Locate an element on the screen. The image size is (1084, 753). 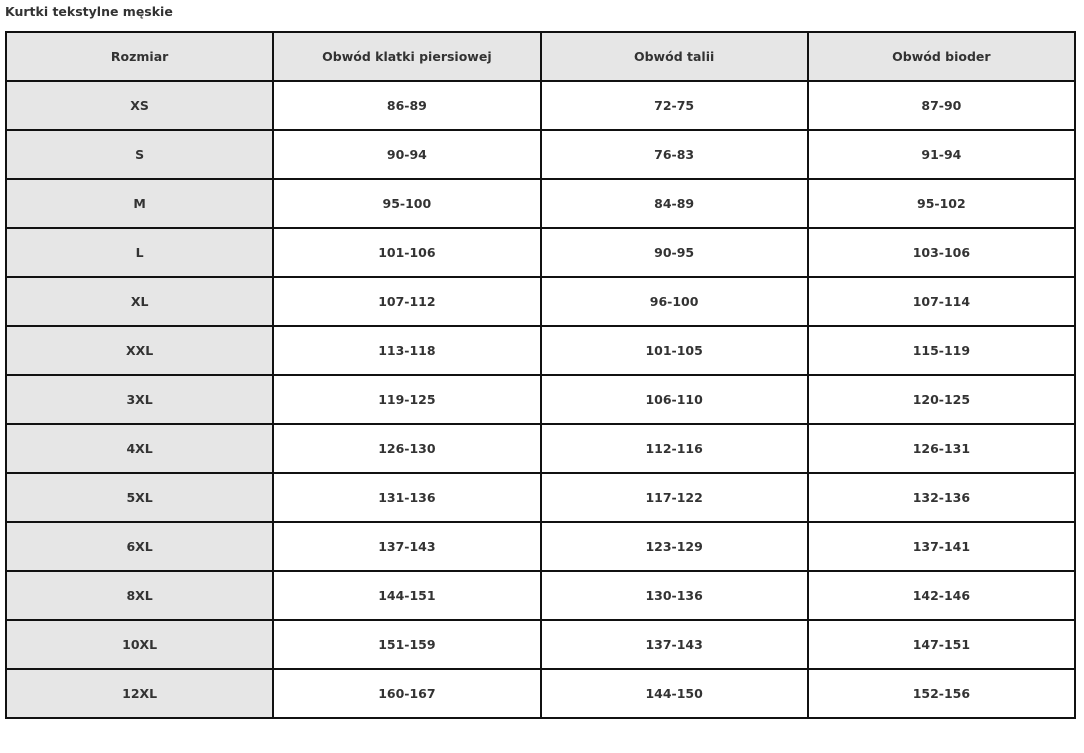
size-cell: XS is located at coordinates (139, 105).